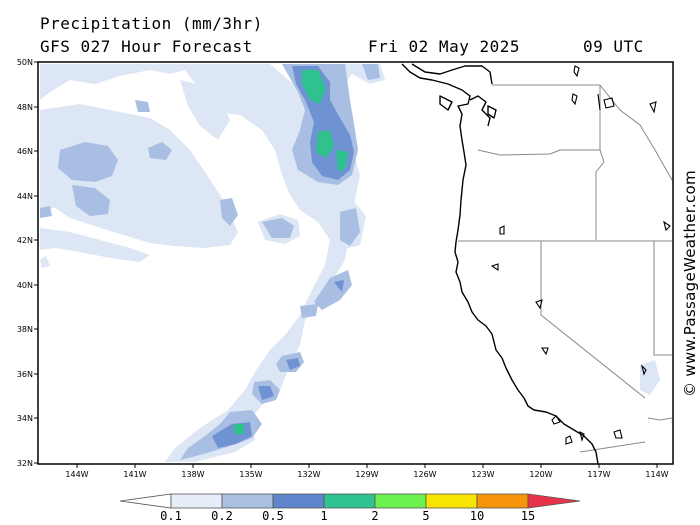 This screenshot has width=700, height=525. Describe the element at coordinates (375, 516) in the screenshot. I see `legend-label: 2` at that location.